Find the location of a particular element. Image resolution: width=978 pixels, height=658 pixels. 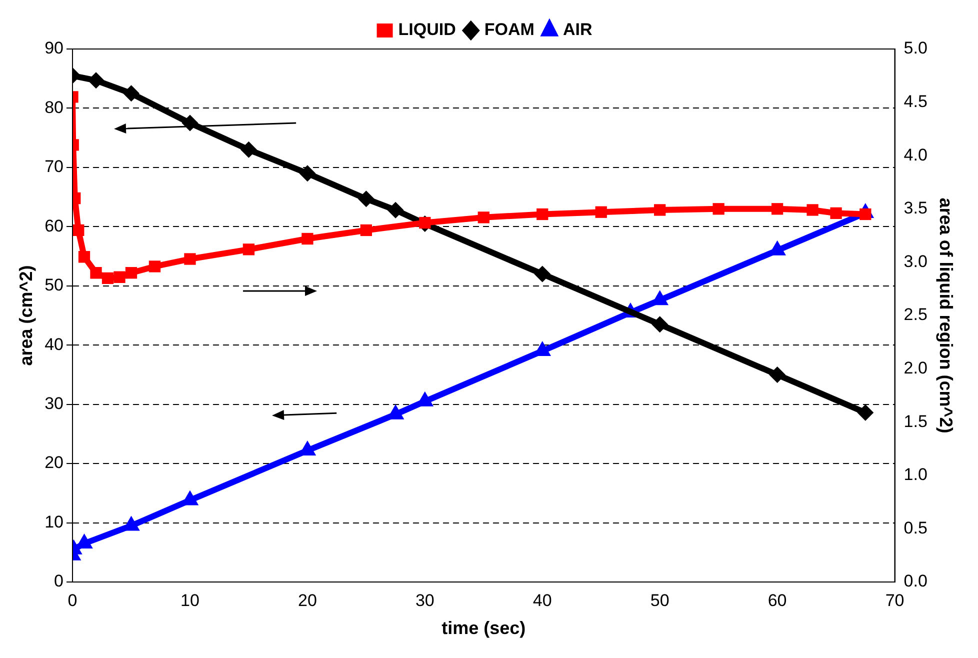

y2-tick-label: 2.5 is located at coordinates (916, 314).